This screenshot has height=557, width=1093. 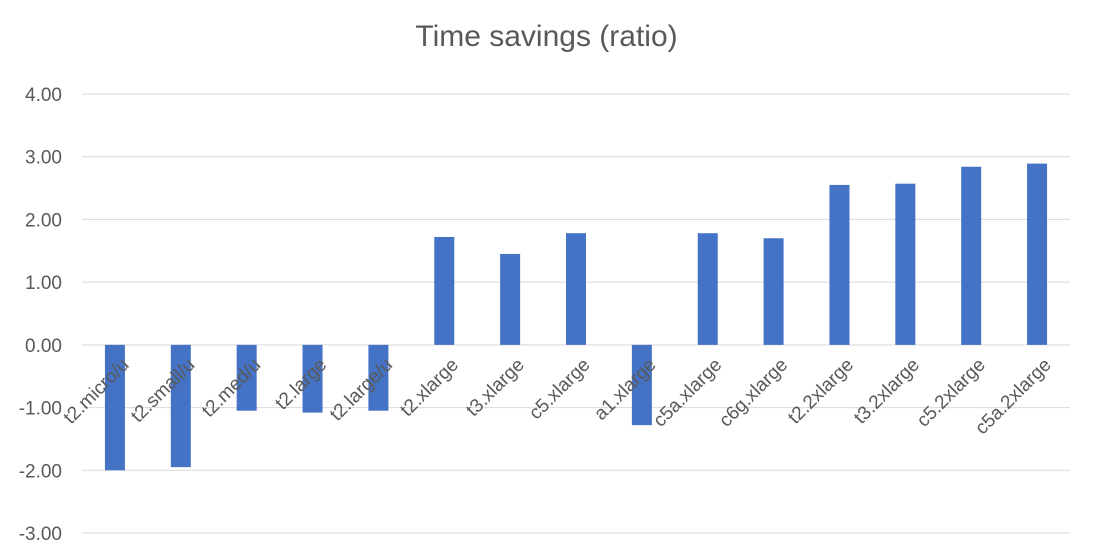 I want to click on bar-t2-med-u, so click(x=246, y=377).